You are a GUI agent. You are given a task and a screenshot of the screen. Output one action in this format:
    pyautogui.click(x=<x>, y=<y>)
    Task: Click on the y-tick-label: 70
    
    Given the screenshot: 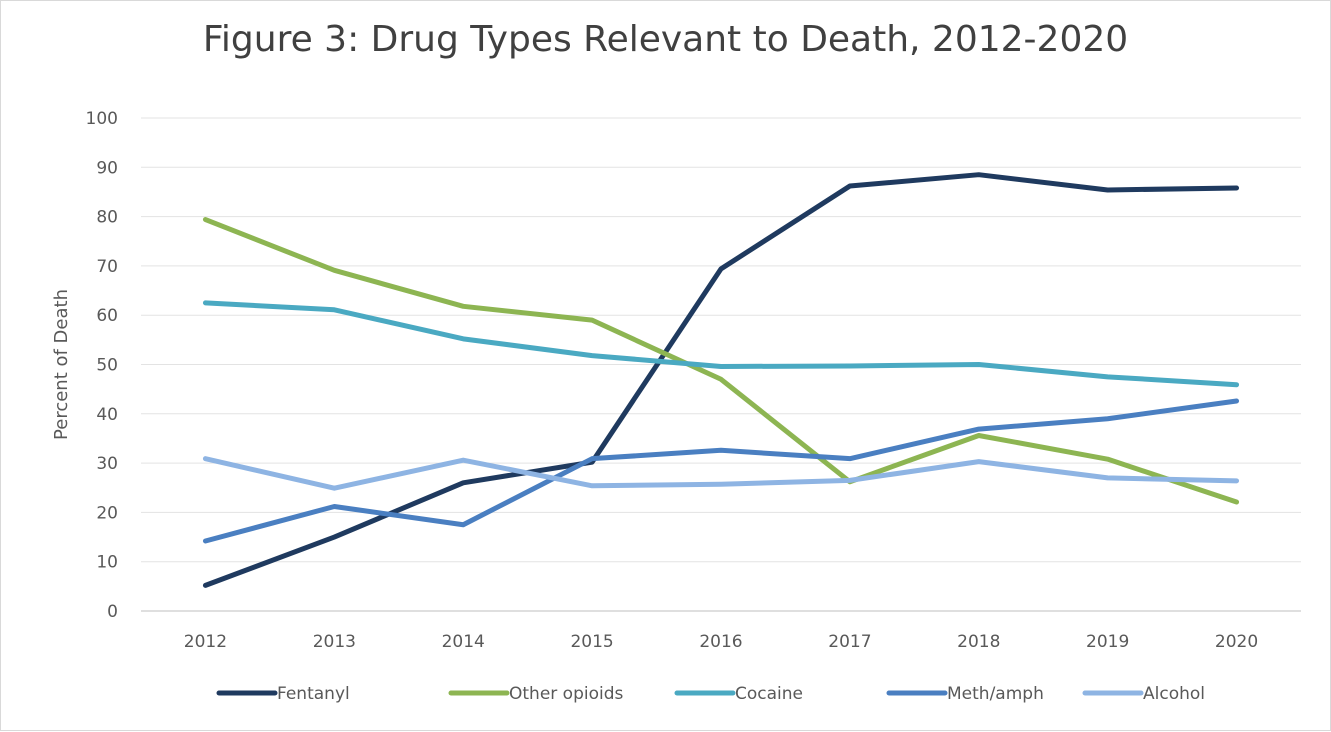 What is the action you would take?
    pyautogui.click(x=107, y=267)
    